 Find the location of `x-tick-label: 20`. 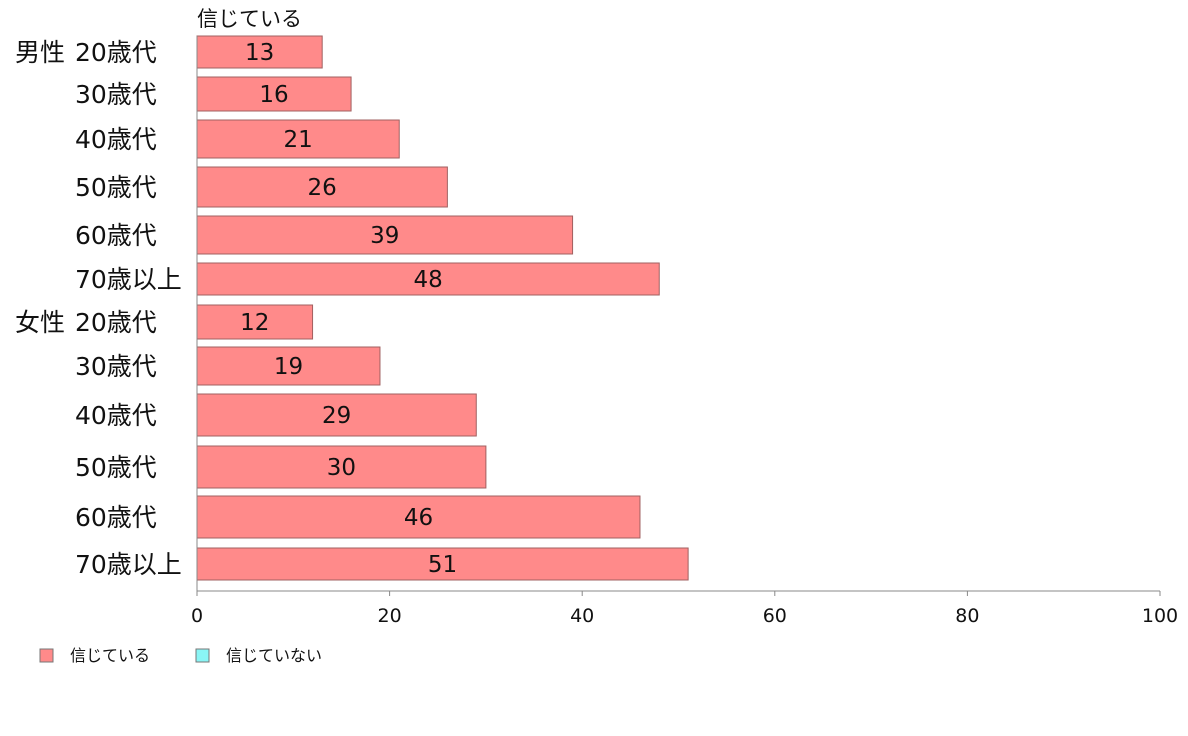

x-tick-label: 20 is located at coordinates (390, 616).